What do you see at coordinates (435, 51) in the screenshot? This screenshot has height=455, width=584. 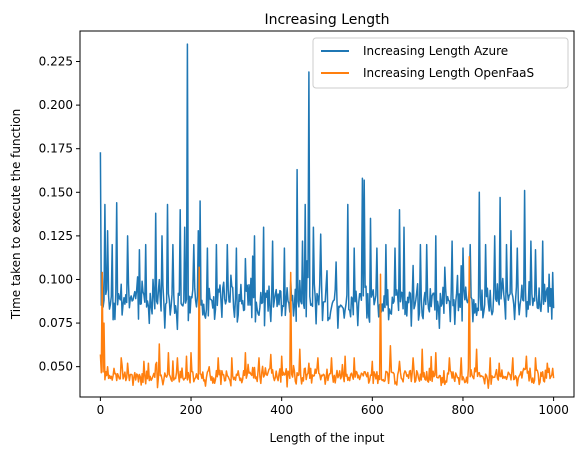 I see `legend-label-azure: Increasing Length Azure` at bounding box center [435, 51].